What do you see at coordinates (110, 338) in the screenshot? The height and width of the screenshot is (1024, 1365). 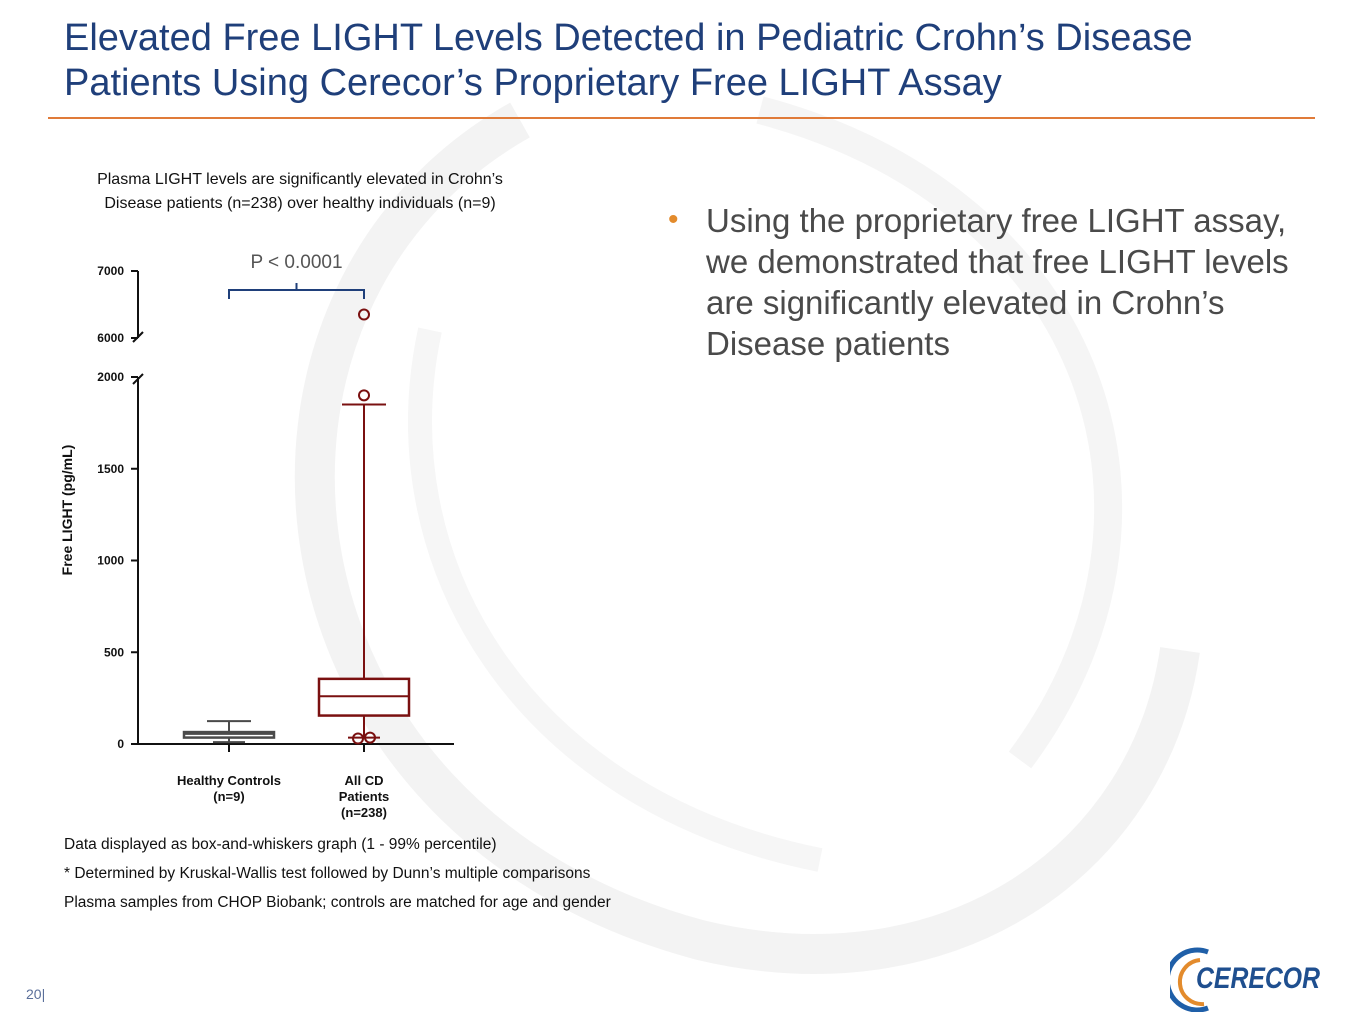 I see `y-tick-label: 6000` at bounding box center [110, 338].